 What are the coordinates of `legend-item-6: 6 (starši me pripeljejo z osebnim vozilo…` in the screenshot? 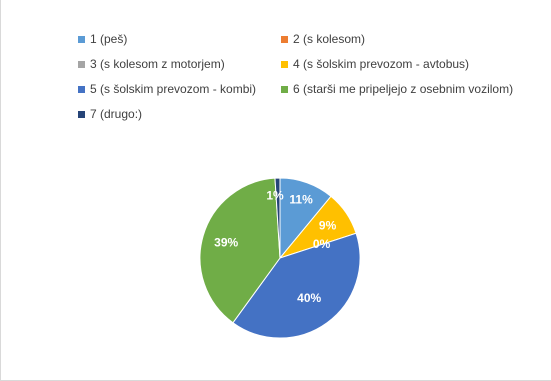 It's located at (397, 89).